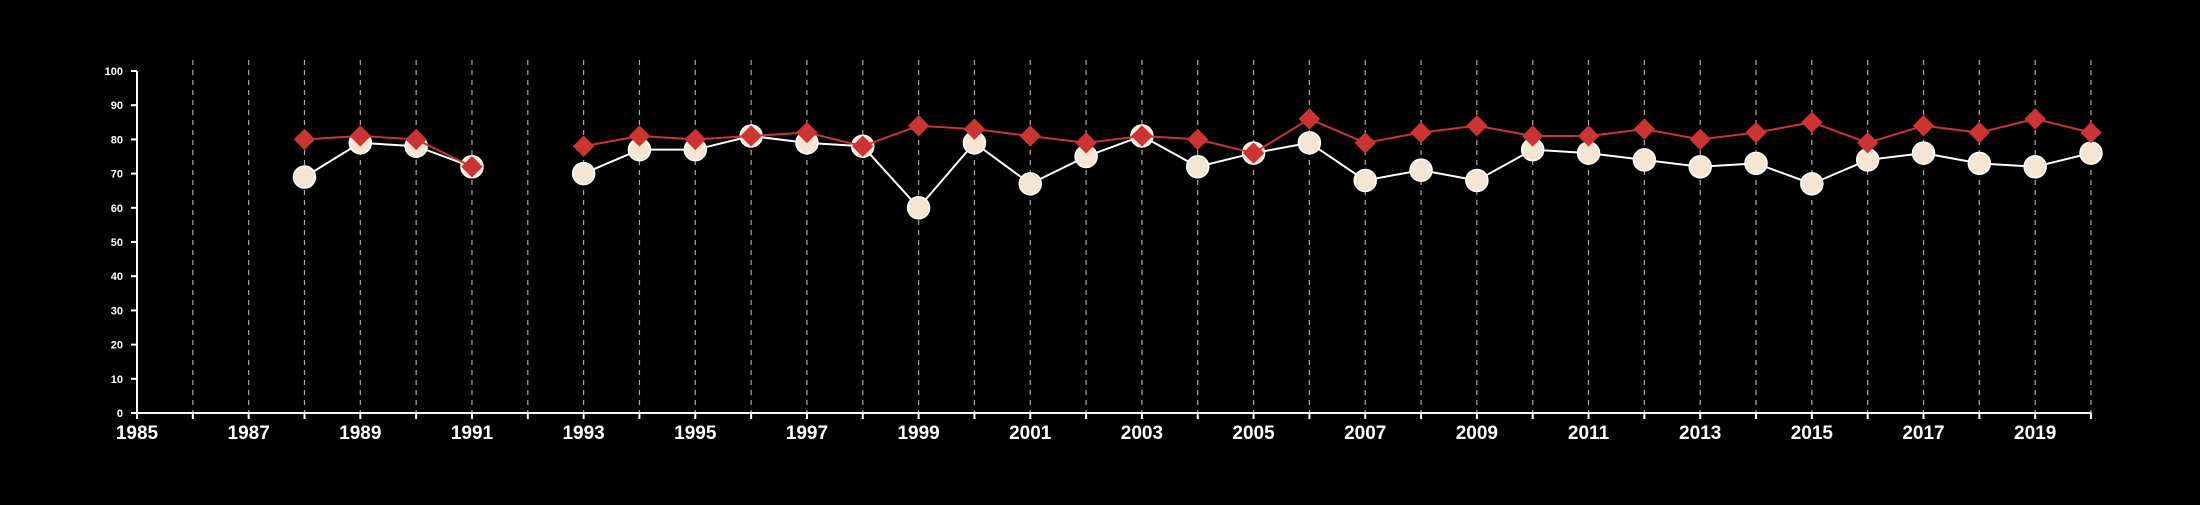 This screenshot has width=2200, height=505. What do you see at coordinates (1700, 433) in the screenshot?
I see `x-tick-label: 2013` at bounding box center [1700, 433].